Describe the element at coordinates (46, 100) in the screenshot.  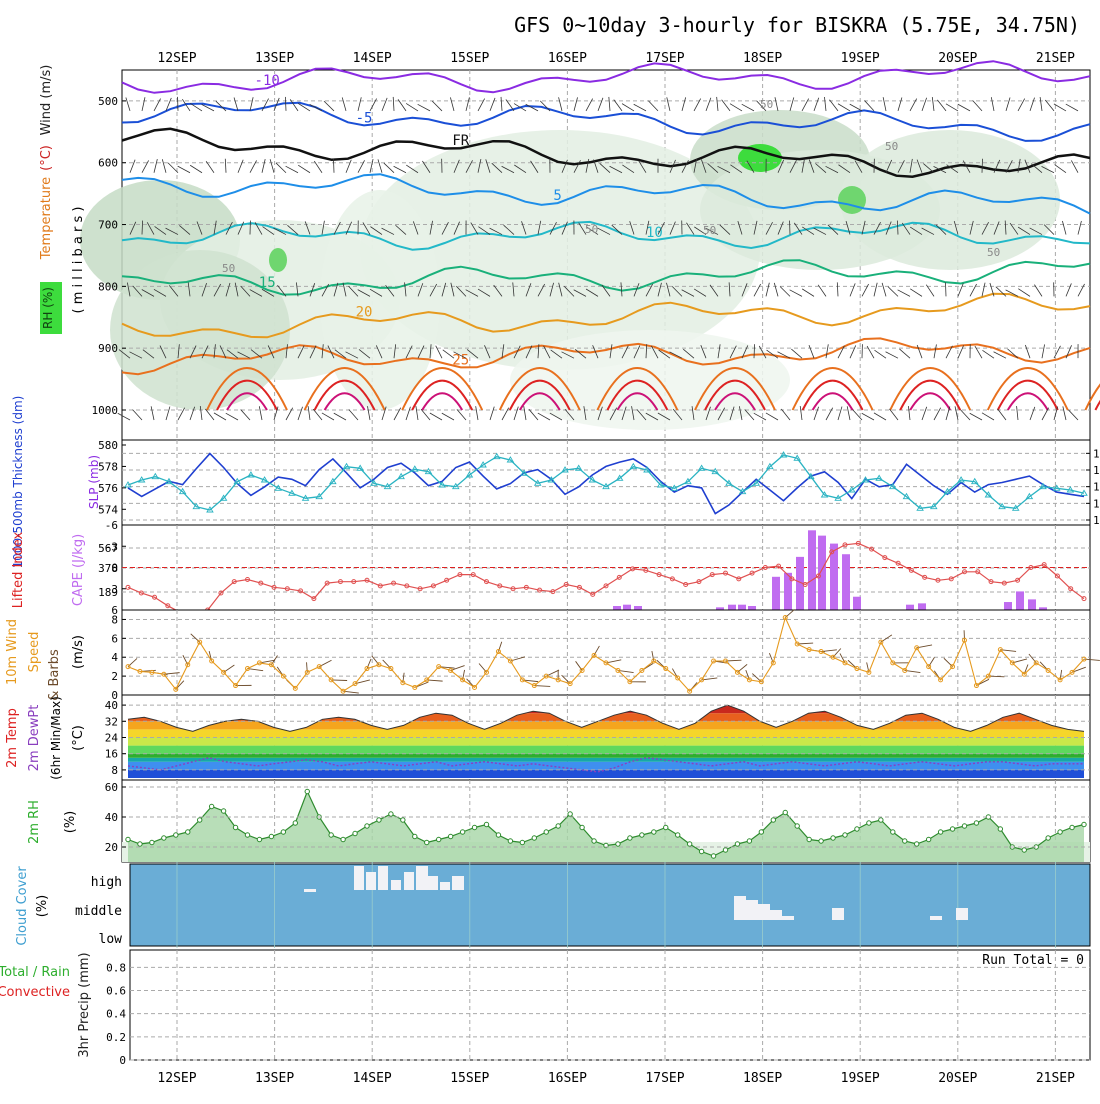
I see `wind-axis-label: Wind (m/s)` at that location.